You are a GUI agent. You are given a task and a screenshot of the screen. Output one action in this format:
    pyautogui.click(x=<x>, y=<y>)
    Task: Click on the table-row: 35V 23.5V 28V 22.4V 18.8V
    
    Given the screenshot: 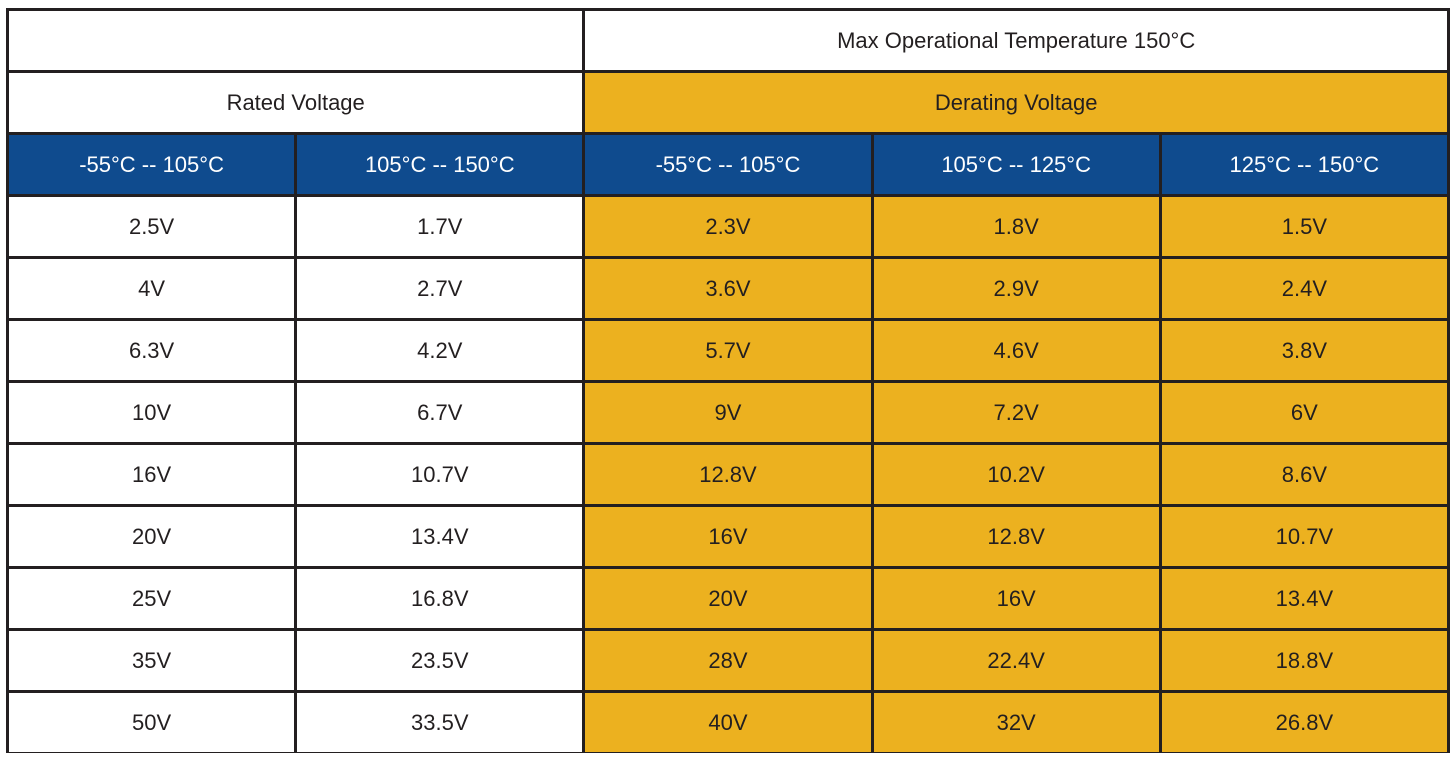 What is the action you would take?
    pyautogui.click(x=728, y=660)
    